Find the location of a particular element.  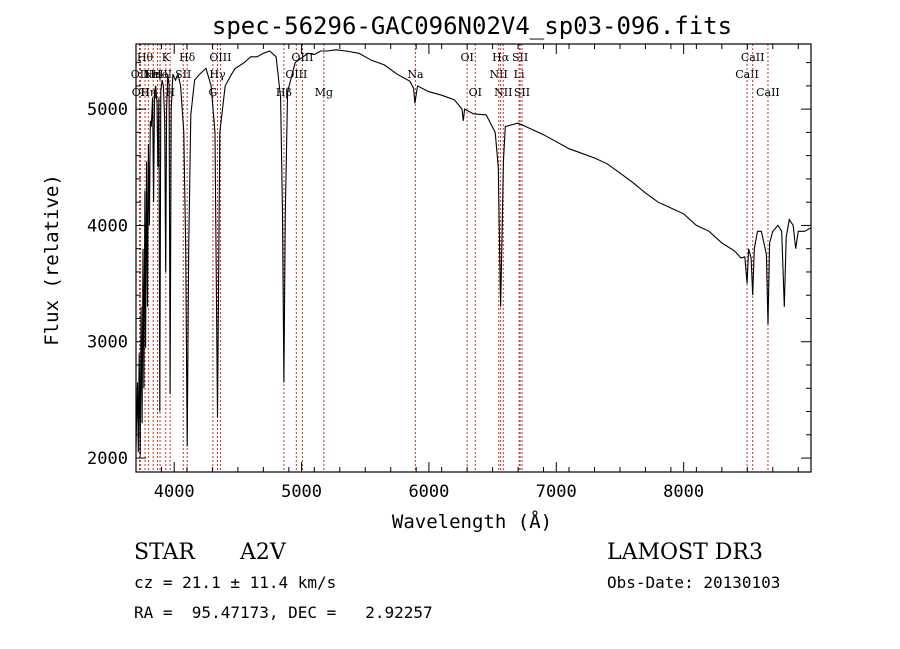

object-class: STAR is located at coordinates (164, 552).